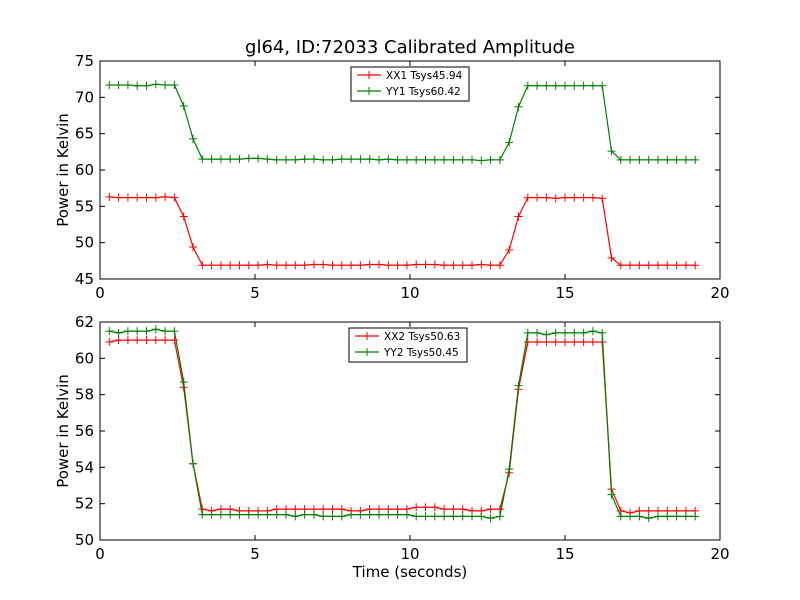 The width and height of the screenshot is (800, 600). Describe the element at coordinates (63, 170) in the screenshot. I see `top-y-axis-label: Power in Kelvin` at that location.